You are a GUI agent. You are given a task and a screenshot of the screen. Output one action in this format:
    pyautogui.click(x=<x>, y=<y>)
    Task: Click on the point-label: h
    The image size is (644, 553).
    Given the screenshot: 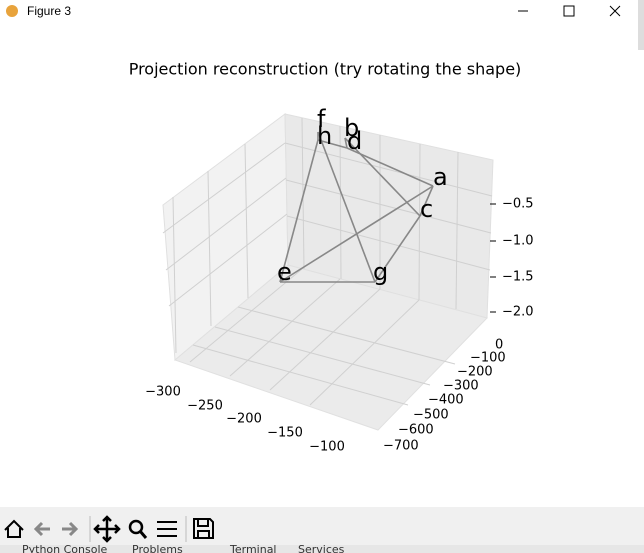 What is the action you would take?
    pyautogui.click(x=324, y=136)
    